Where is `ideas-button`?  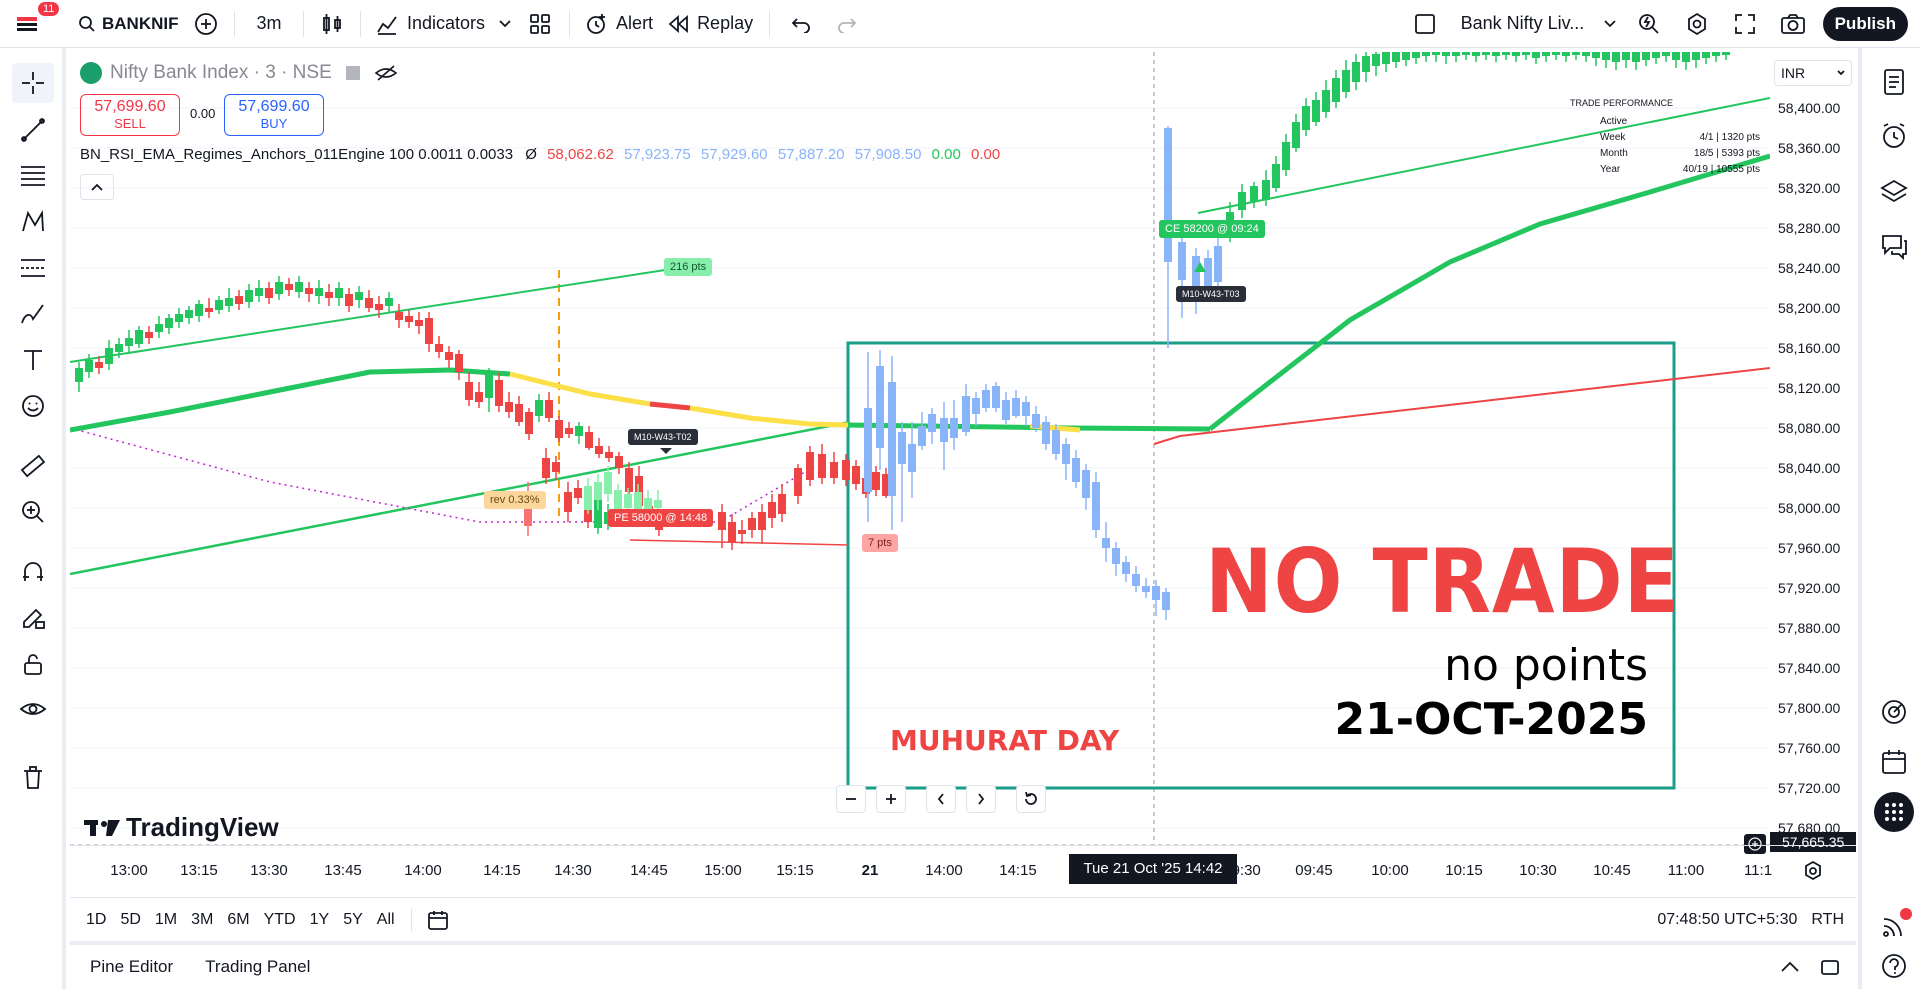
ideas-button is located at coordinates (1894, 712).